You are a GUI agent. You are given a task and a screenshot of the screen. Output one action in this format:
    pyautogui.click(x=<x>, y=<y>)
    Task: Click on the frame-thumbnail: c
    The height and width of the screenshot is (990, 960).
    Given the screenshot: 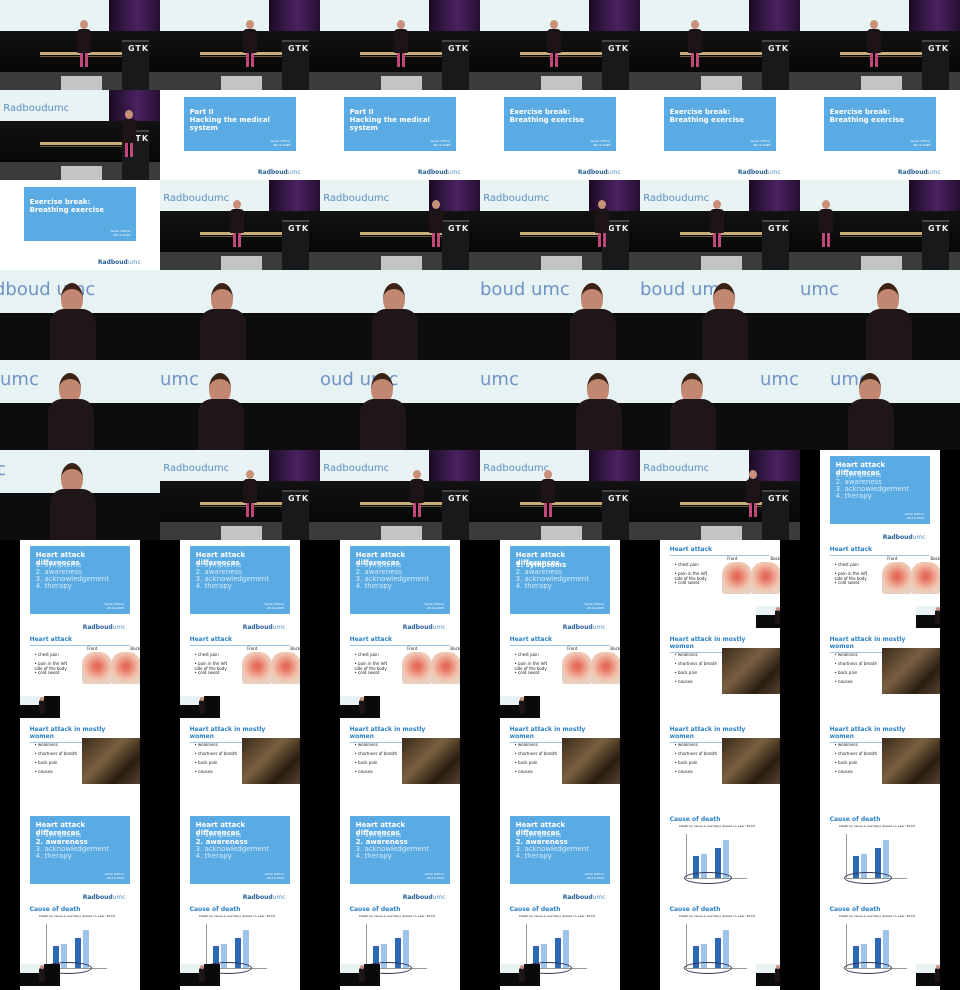 What is the action you would take?
    pyautogui.click(x=80, y=495)
    